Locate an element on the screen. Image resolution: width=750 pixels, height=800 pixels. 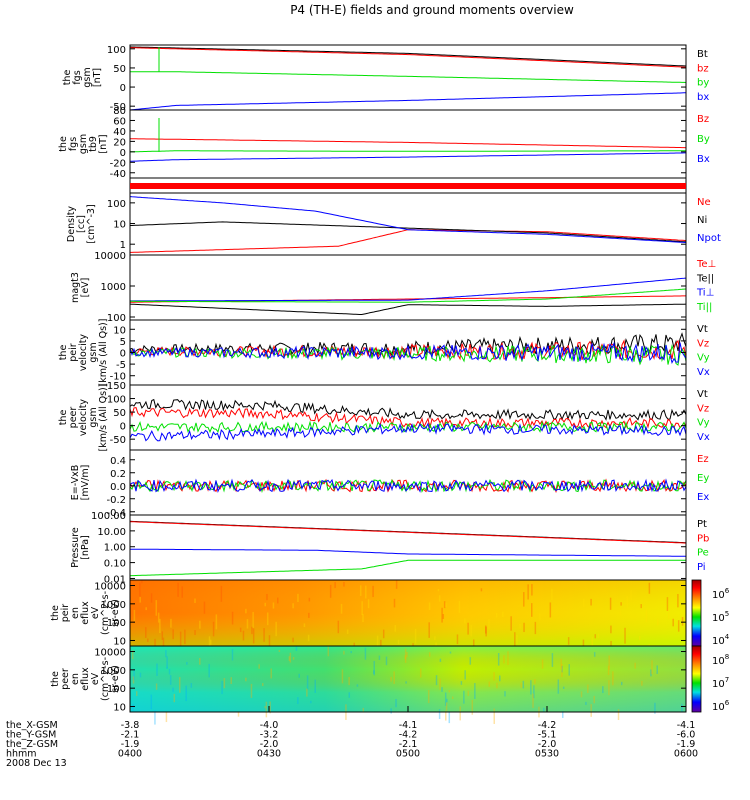
legend-Bx: Bx is located at coordinates (703, 159).